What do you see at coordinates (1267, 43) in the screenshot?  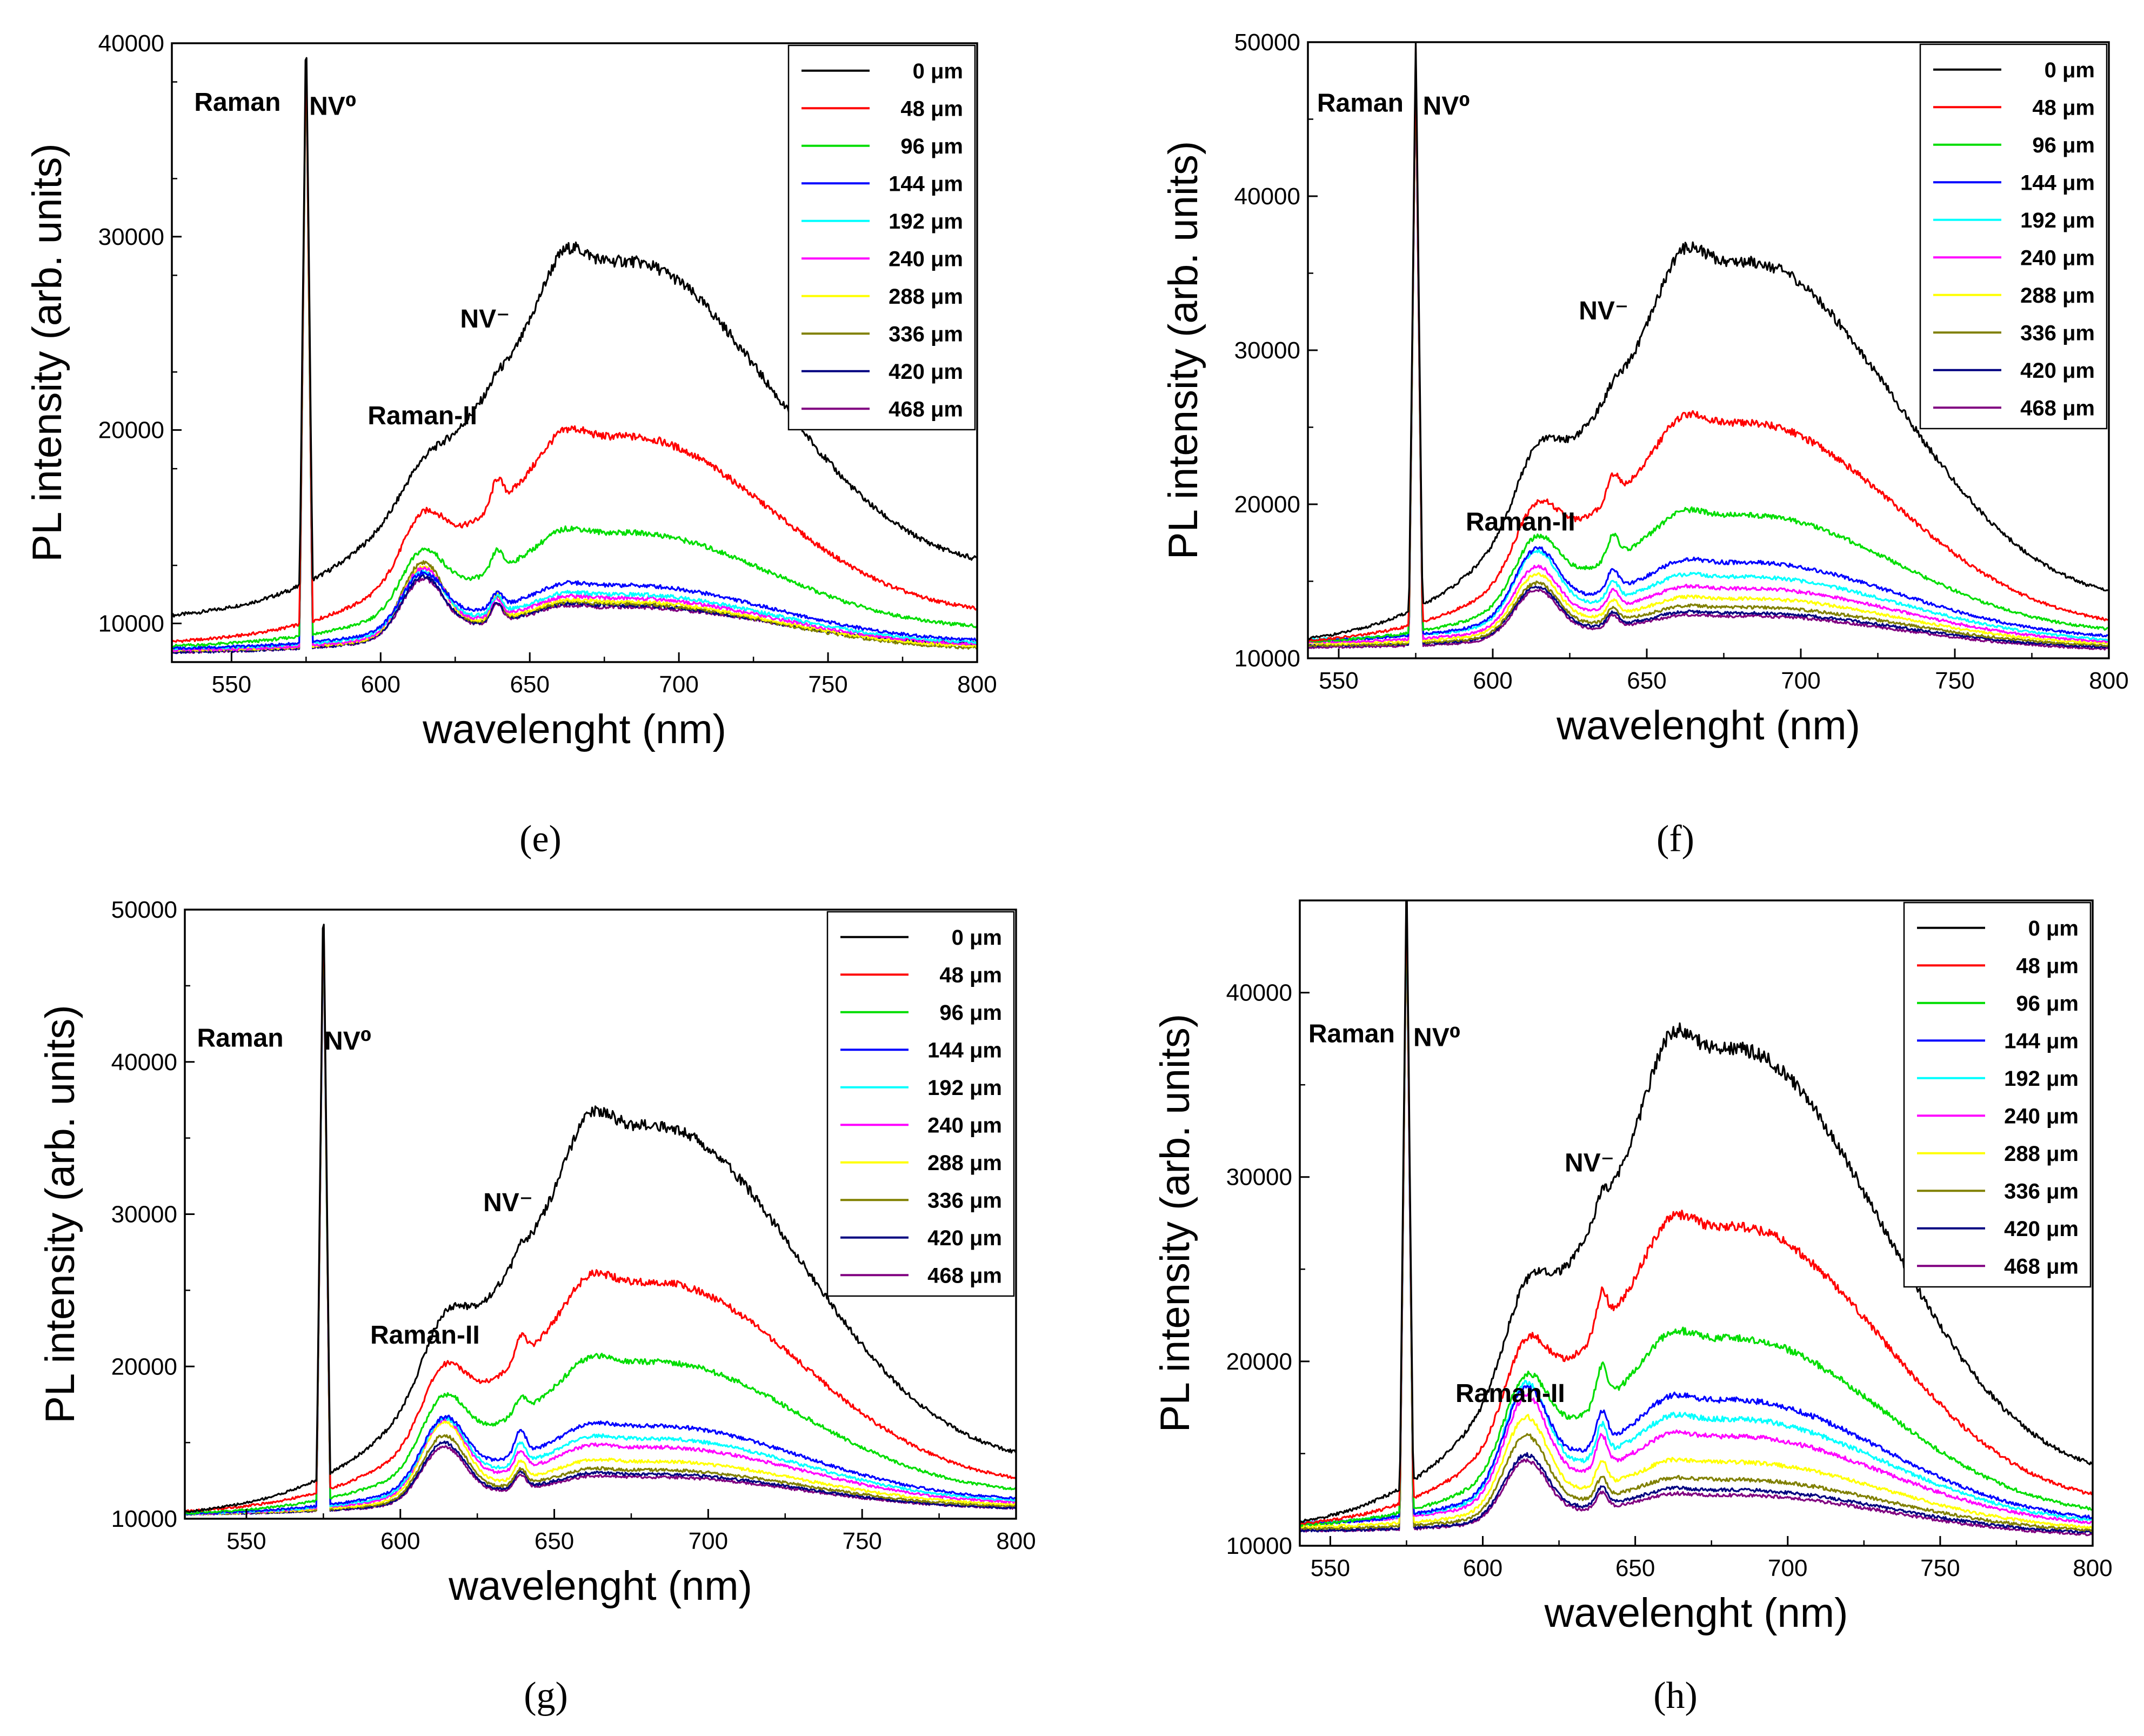 I see `y-tick-label: 50000` at bounding box center [1267, 43].